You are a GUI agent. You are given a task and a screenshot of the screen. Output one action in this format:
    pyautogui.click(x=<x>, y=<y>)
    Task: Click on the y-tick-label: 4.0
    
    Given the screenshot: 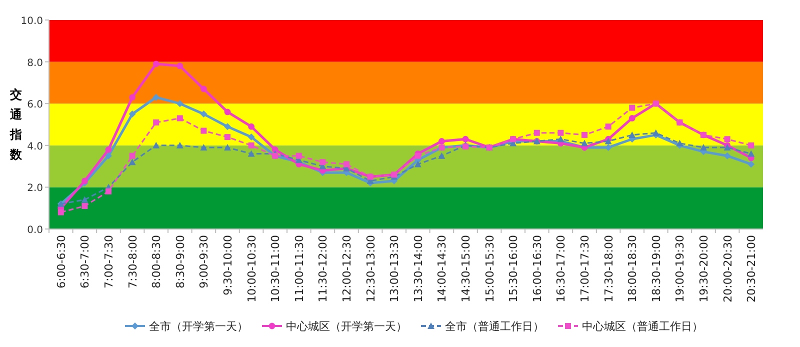 What is the action you would take?
    pyautogui.click(x=35, y=146)
    